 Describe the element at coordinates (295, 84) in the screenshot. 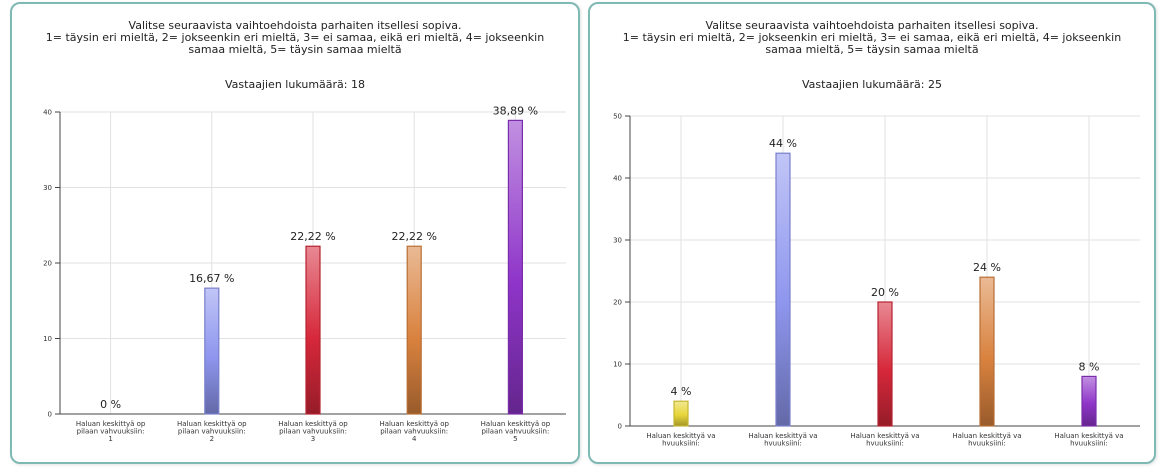

I see `respondent-count: Vastaajien lukumäärä: 18` at that location.